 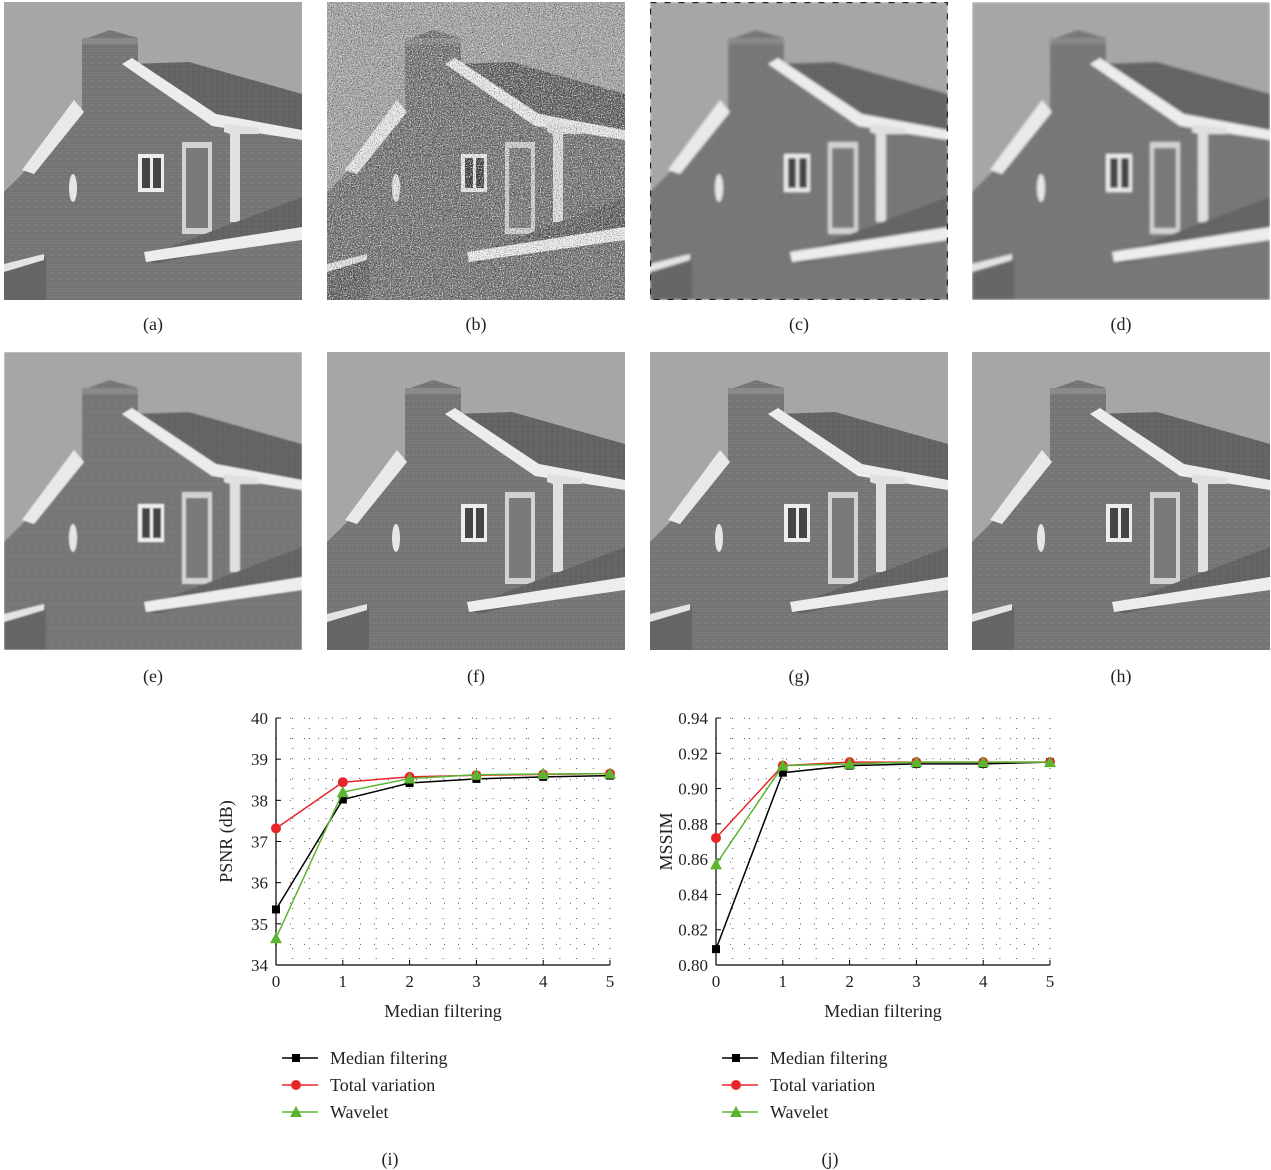 I want to click on series-circle, so click(x=883, y=800).